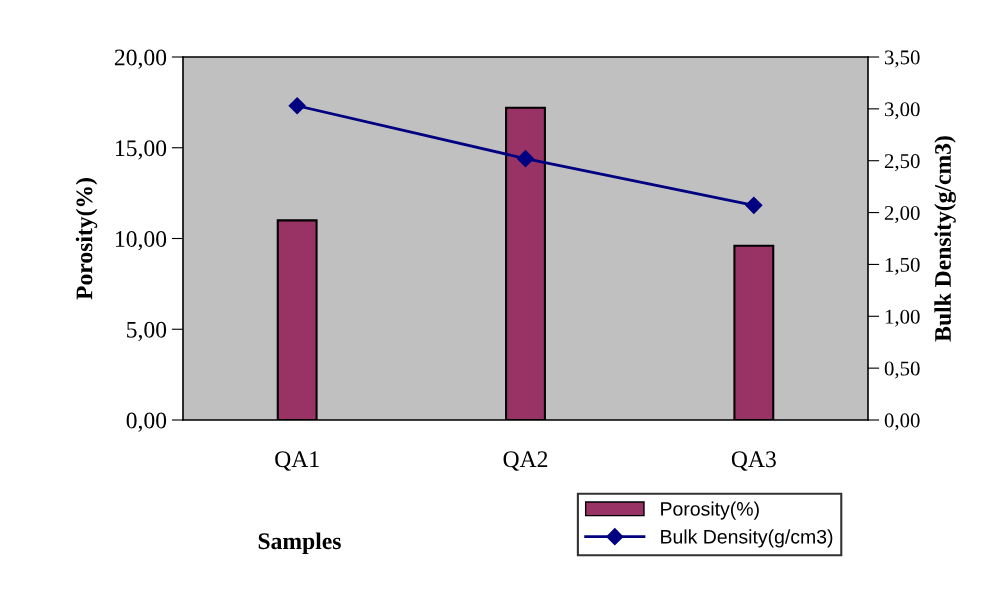 The image size is (1001, 596). Describe the element at coordinates (299, 543) in the screenshot. I see `x-axis-title: Samples` at that location.